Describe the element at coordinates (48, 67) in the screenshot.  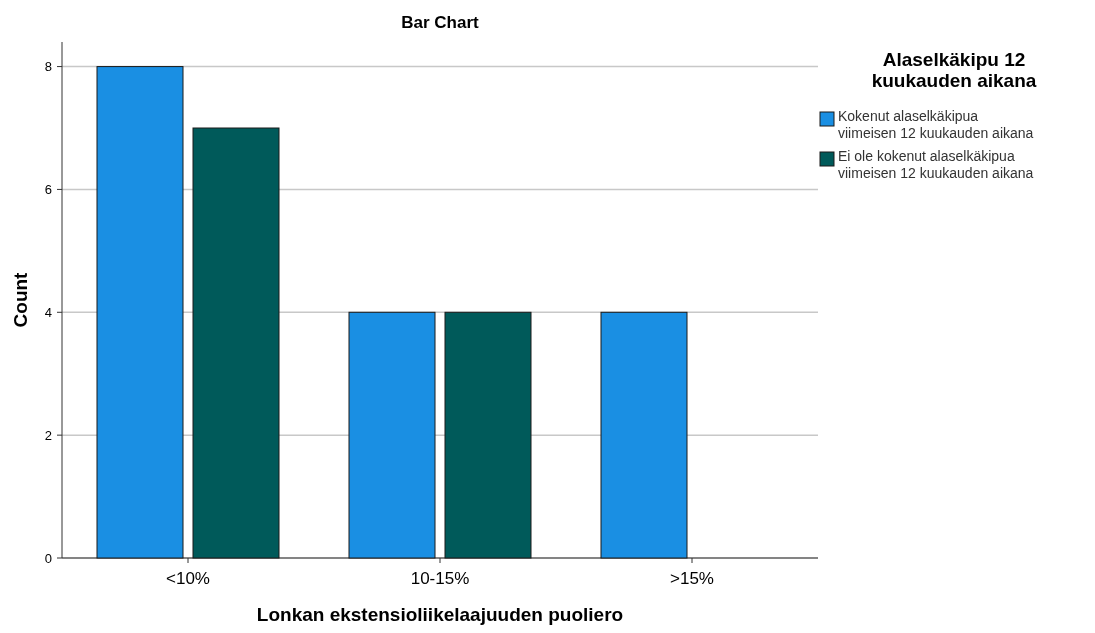
I see `y-tick-label: 8` at that location.